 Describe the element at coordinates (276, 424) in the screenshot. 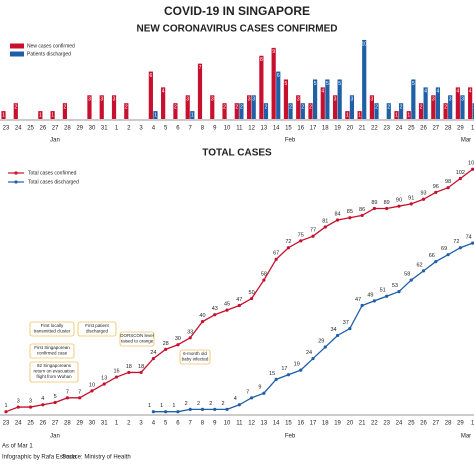

I see `x-tick-label: 14` at that location.